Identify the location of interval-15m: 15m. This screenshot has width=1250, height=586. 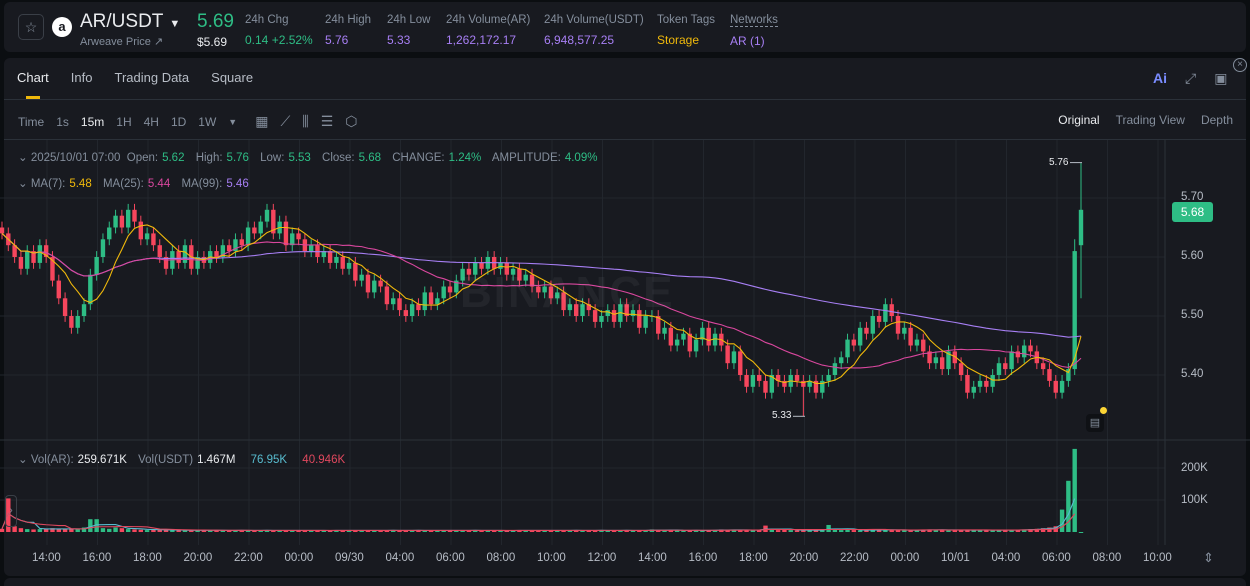
(92, 121).